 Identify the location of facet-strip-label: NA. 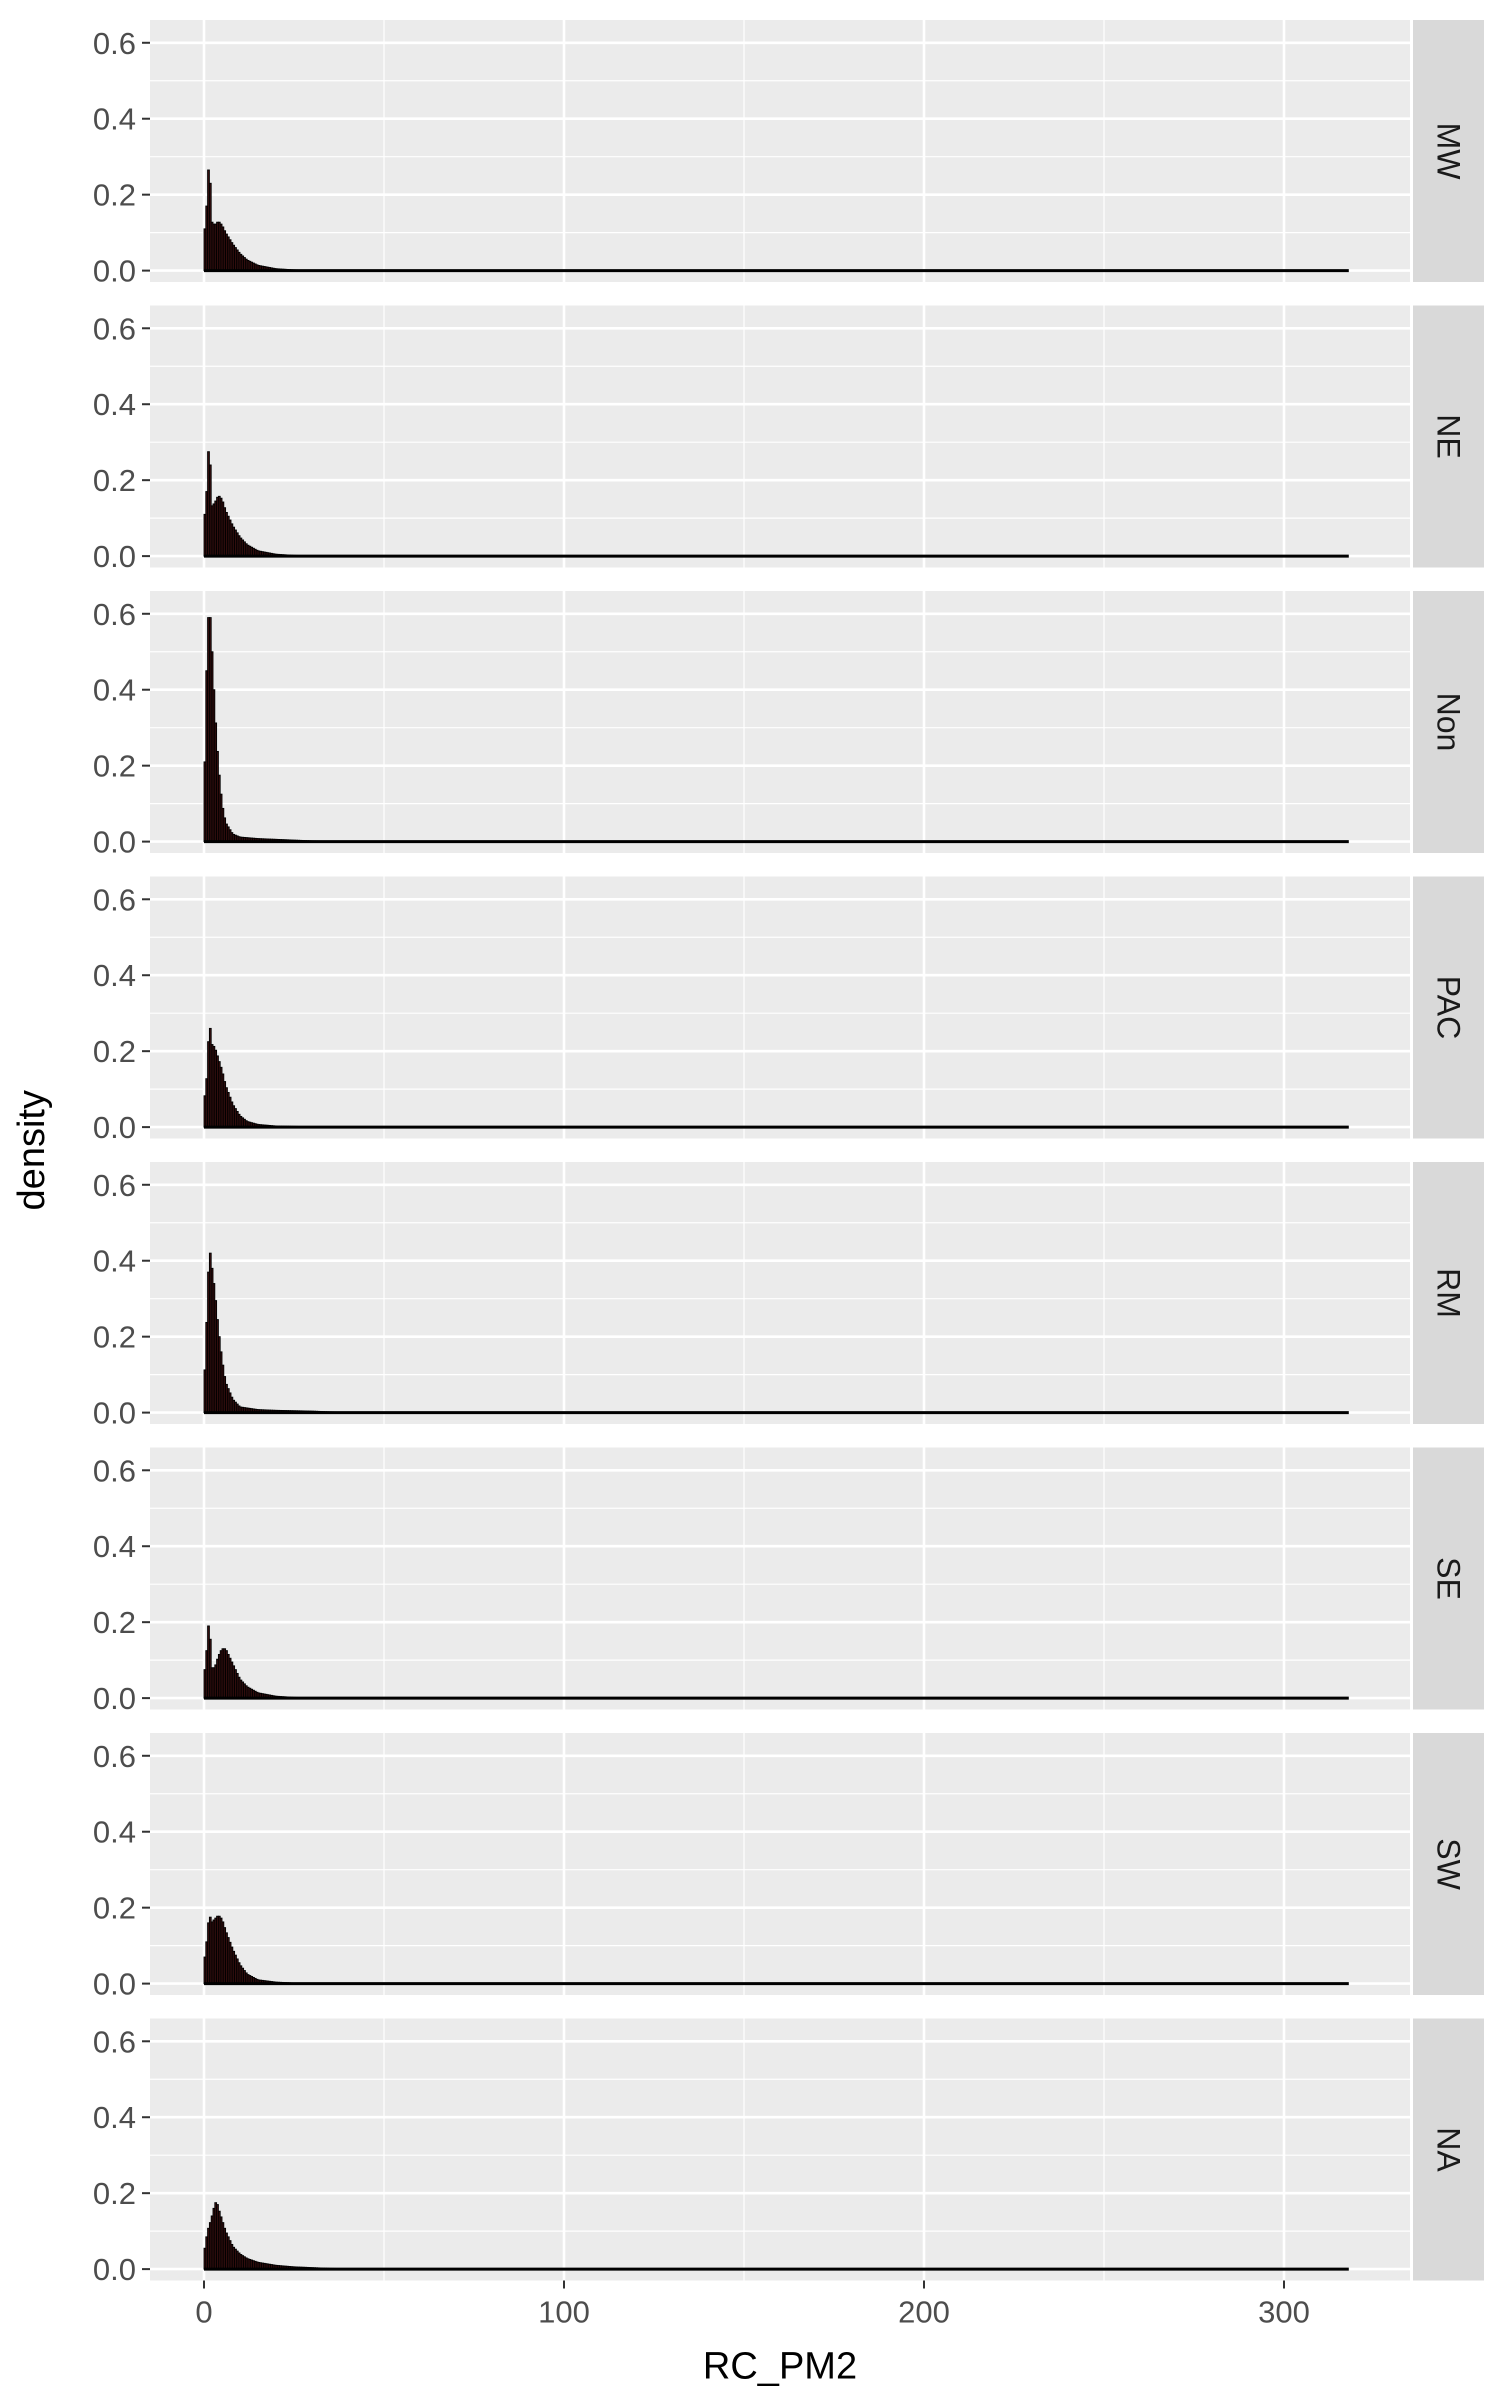
(1449, 2149).